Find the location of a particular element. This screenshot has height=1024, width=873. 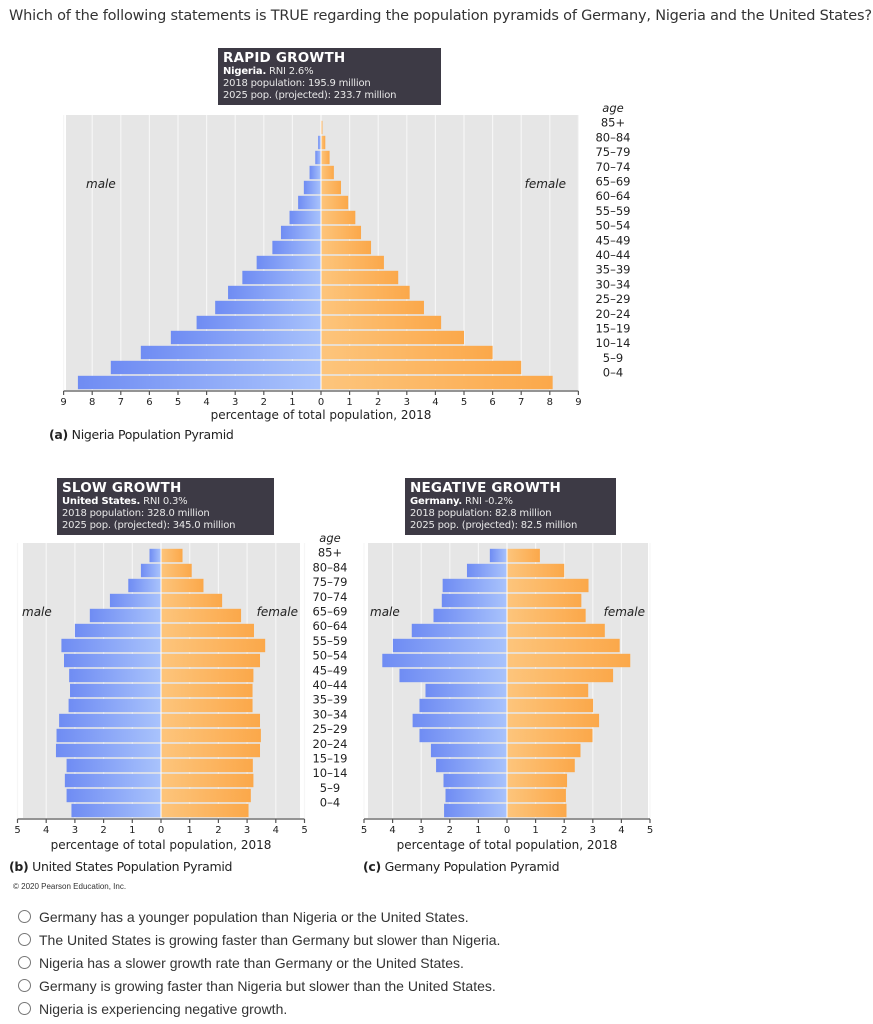

nigeria-pop-2025: 2025 pop. (projected): 233.7 million is located at coordinates (310, 95).